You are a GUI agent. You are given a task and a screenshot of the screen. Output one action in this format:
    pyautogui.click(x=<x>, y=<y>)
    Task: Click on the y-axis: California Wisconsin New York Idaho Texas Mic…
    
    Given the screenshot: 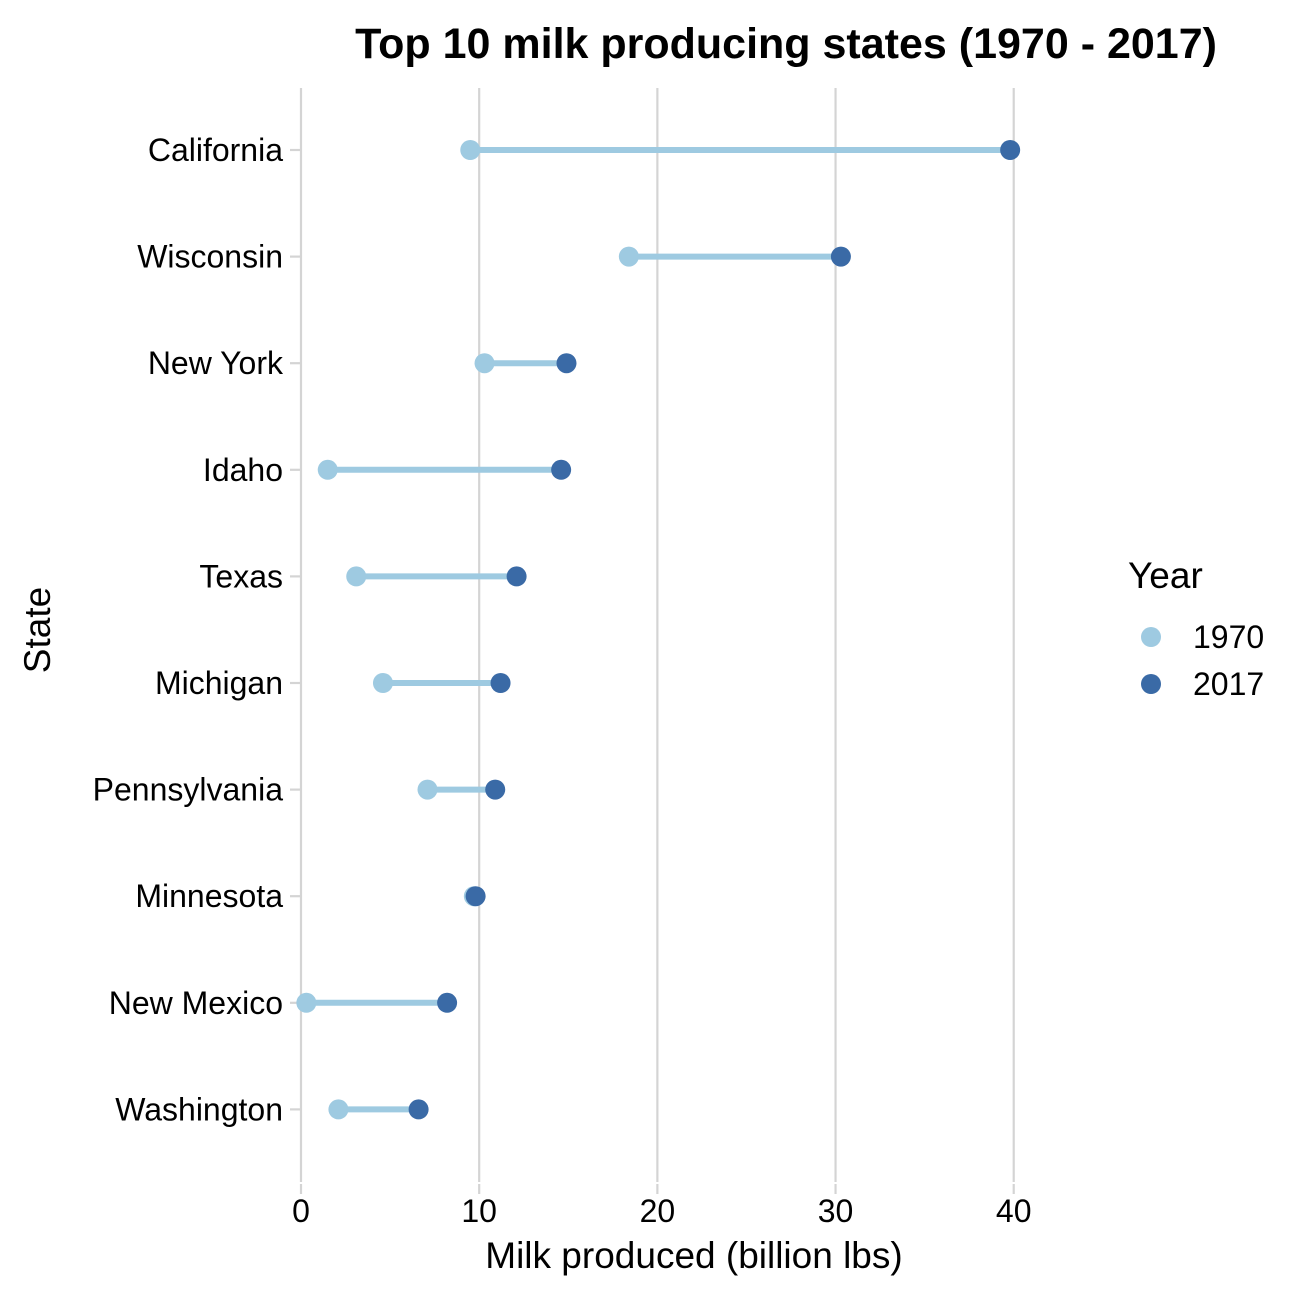 What is the action you would take?
    pyautogui.click(x=197, y=629)
    